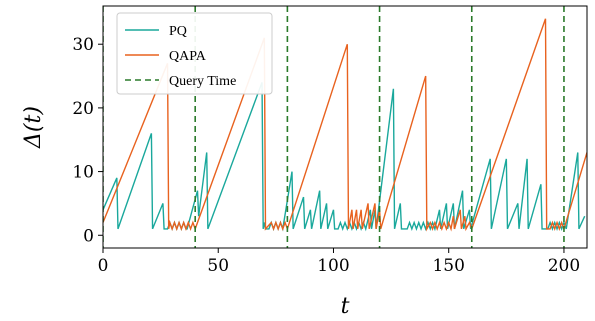 The width and height of the screenshot is (595, 321). Describe the element at coordinates (218, 266) in the screenshot. I see `x-tick-label: 50` at that location.